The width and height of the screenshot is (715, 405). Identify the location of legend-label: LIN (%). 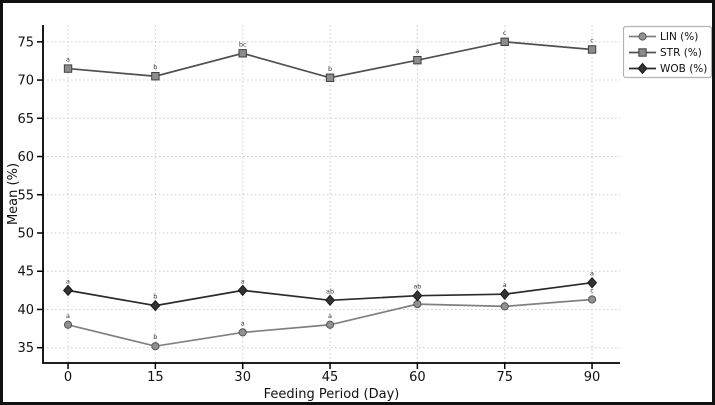
(679, 37).